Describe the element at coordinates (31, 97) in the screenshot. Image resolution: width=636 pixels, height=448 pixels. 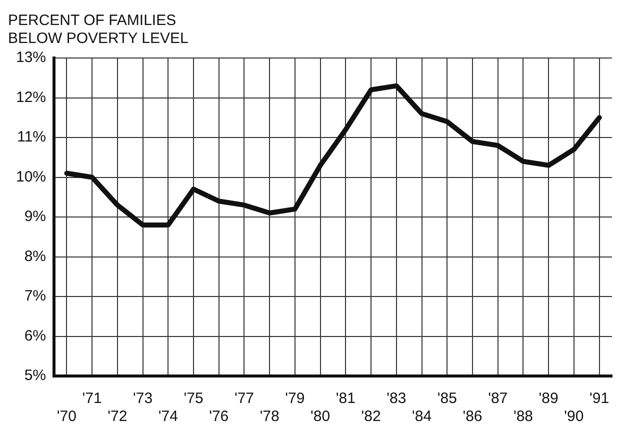
I see `y-tick-label: 12%` at that location.